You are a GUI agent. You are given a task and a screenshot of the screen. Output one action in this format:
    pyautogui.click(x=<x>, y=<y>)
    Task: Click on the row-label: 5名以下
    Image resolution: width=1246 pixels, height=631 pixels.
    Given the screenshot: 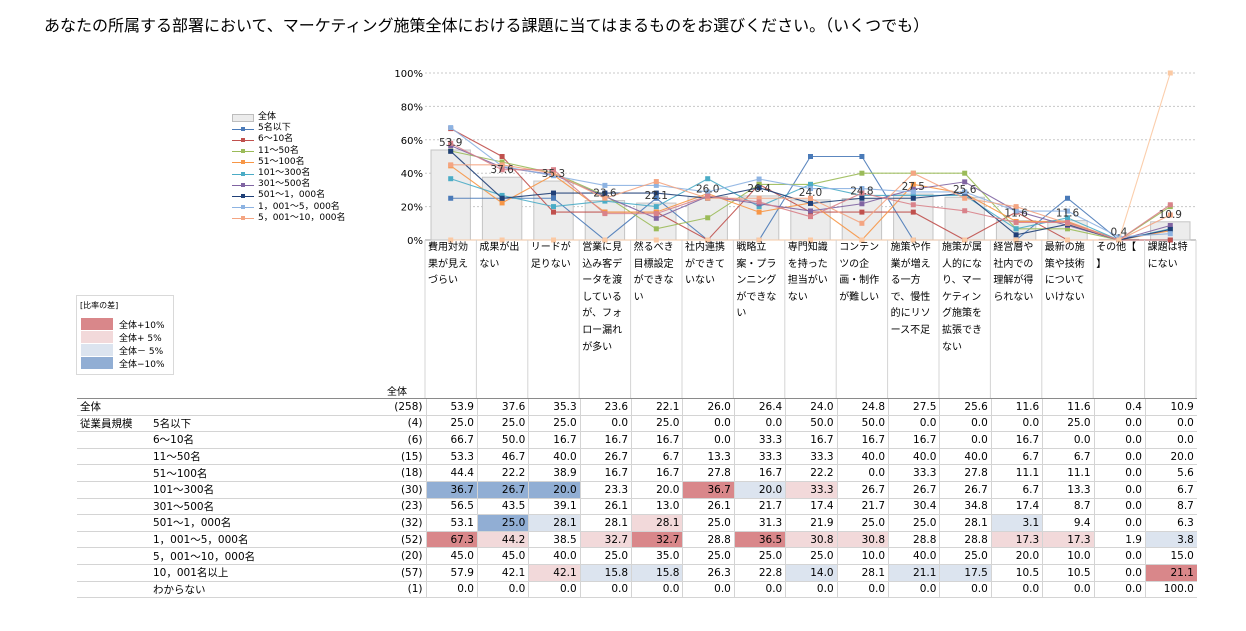 What is the action you would take?
    pyautogui.click(x=215, y=423)
    